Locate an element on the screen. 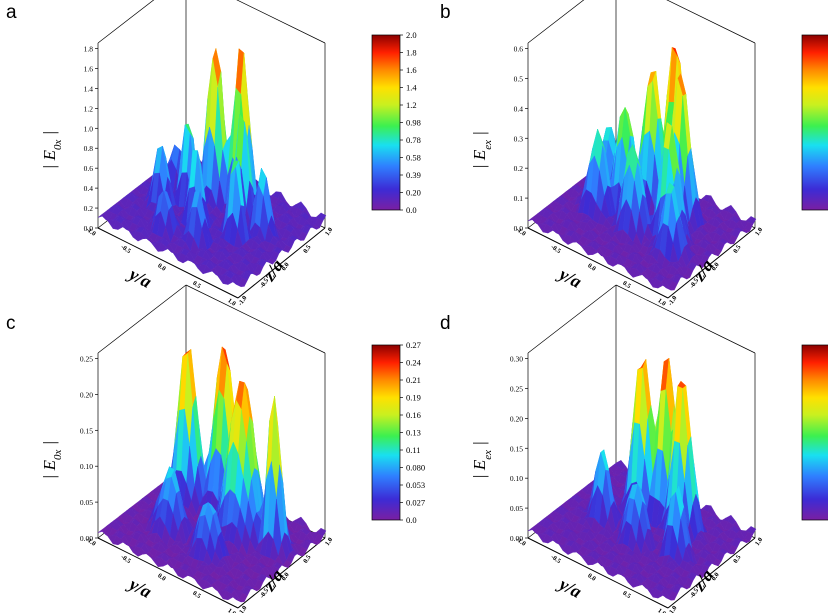  z-tick-label: 0.20 is located at coordinates (516, 418).